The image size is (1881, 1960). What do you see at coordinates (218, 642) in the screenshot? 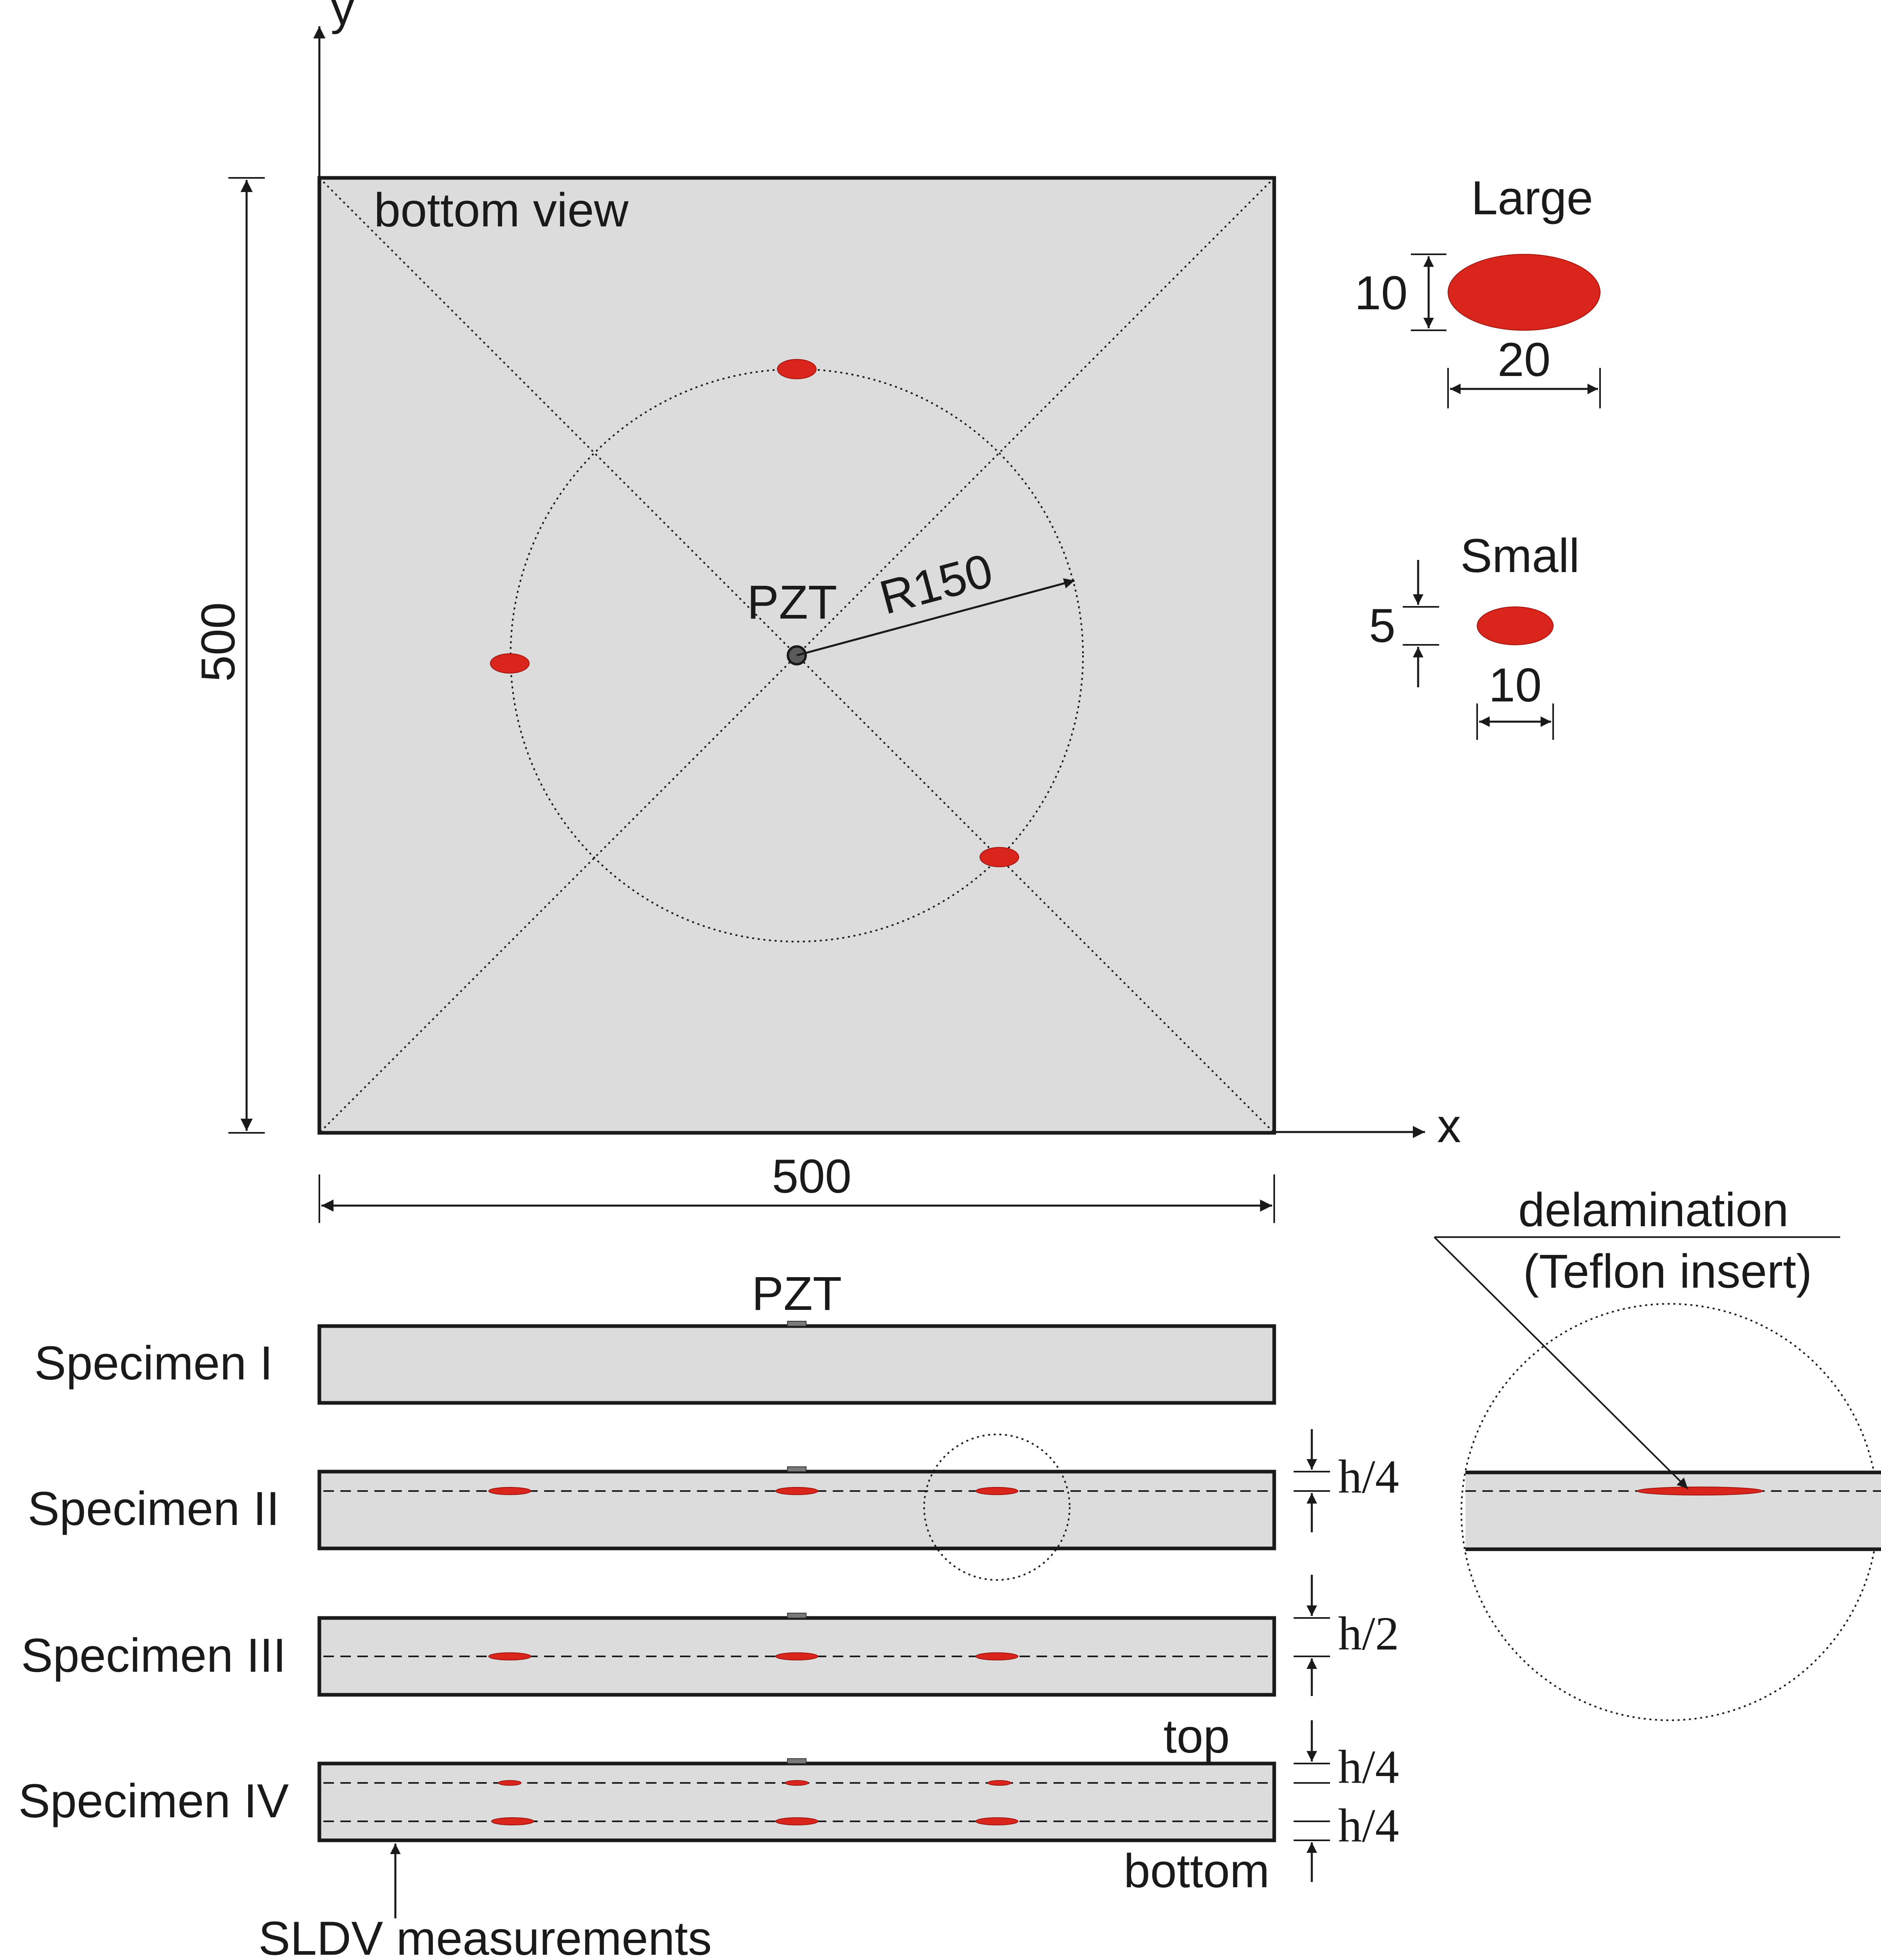
I see `height-label: 500` at bounding box center [218, 642].